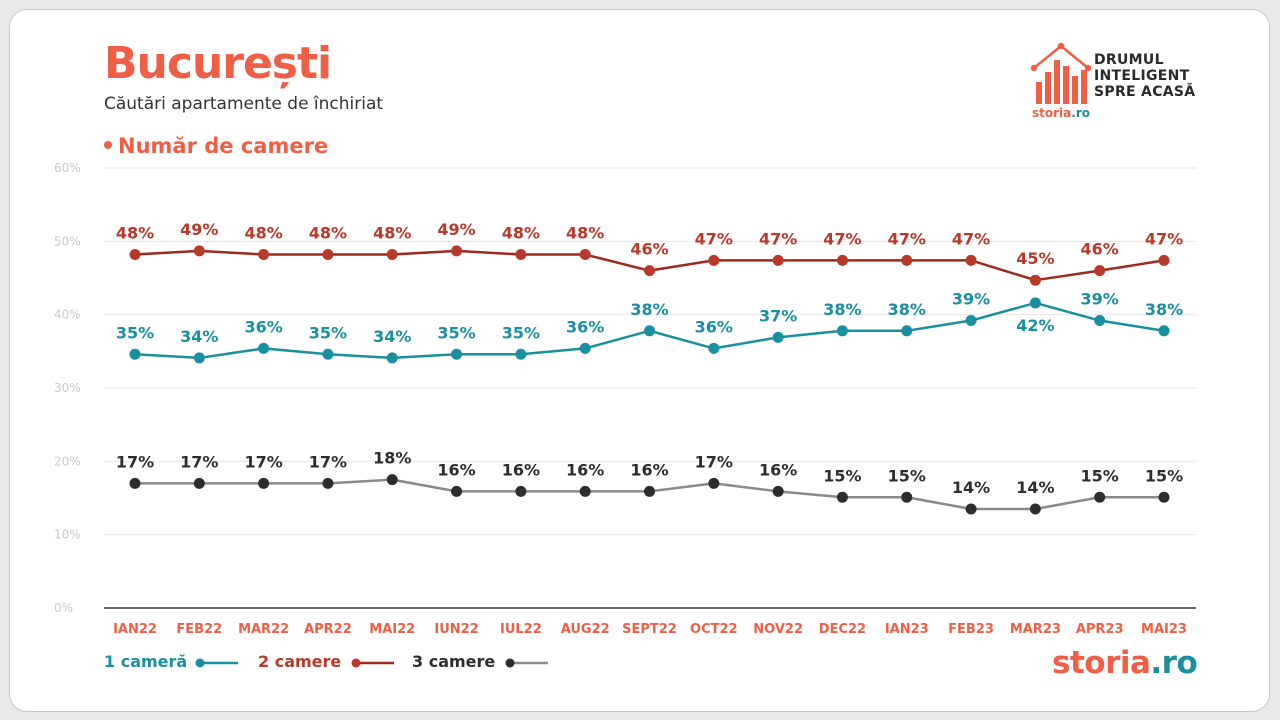 The width and height of the screenshot is (1280, 720). What do you see at coordinates (971, 299) in the screenshot?
I see `data-label: 39%` at bounding box center [971, 299].